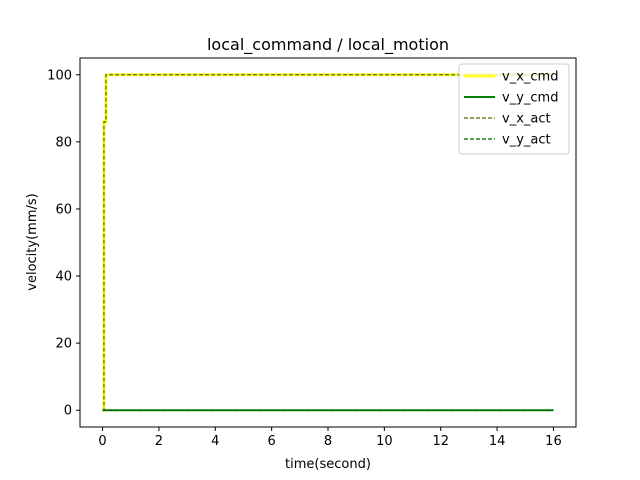 Image resolution: width=640 pixels, height=480 pixels. I want to click on legend-label: v_x_act, so click(526, 119).